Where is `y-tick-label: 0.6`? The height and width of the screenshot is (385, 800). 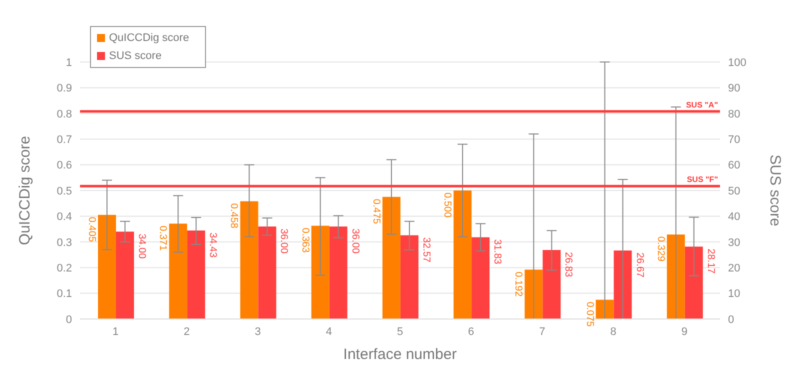 y-tick-label: 0.6 is located at coordinates (64, 166).